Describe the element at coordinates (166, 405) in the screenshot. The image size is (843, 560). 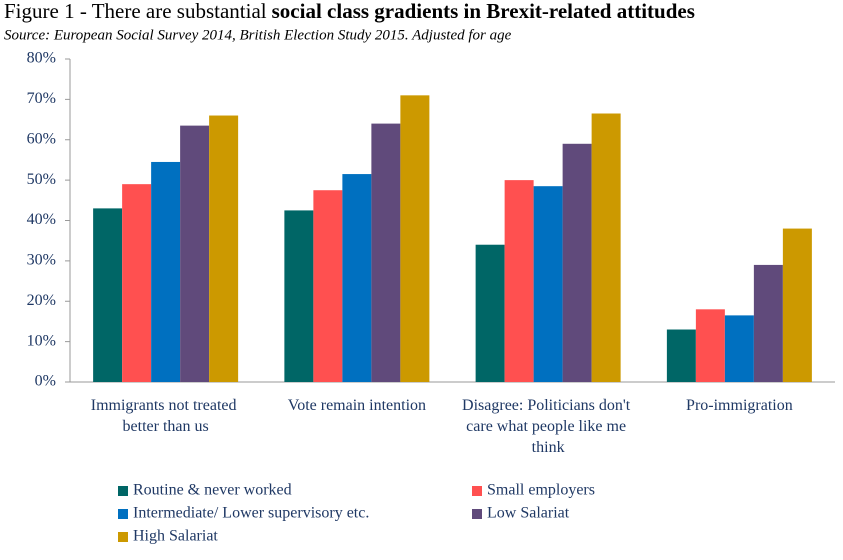
I see `x-tick-line: Immigrants not treated` at that location.